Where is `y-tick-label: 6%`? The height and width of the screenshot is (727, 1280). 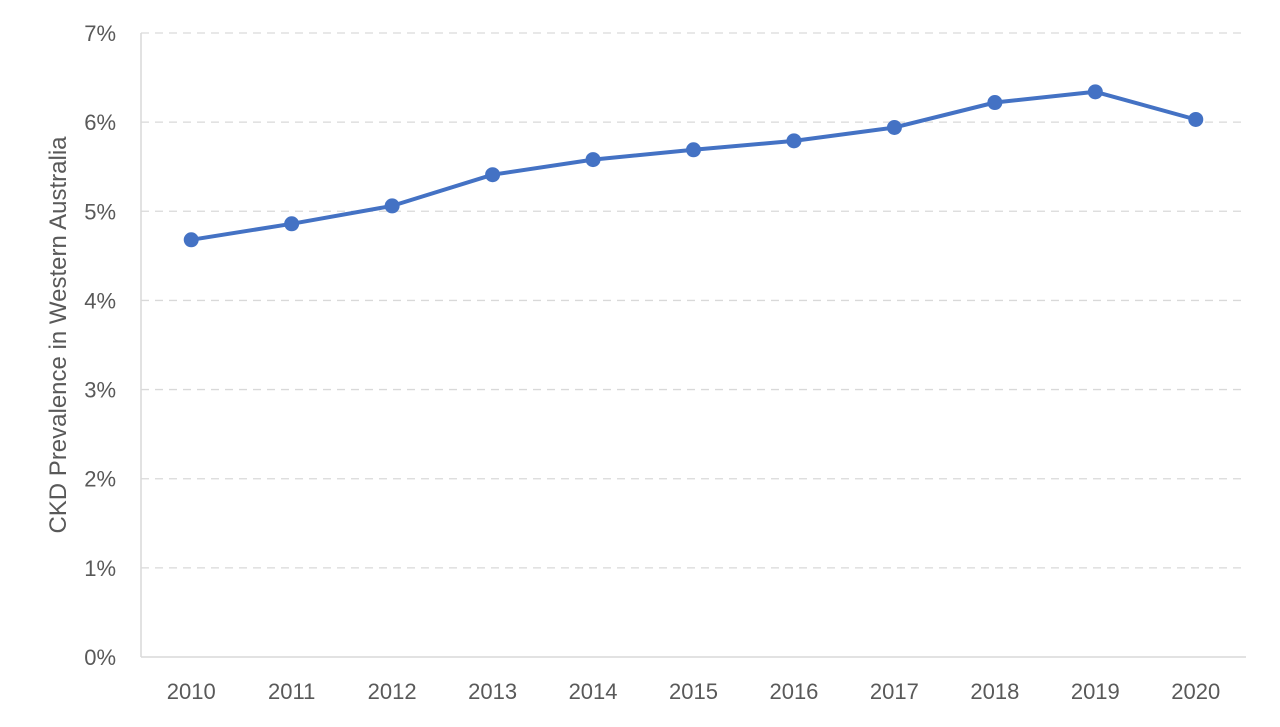 y-tick-label: 6% is located at coordinates (100, 122).